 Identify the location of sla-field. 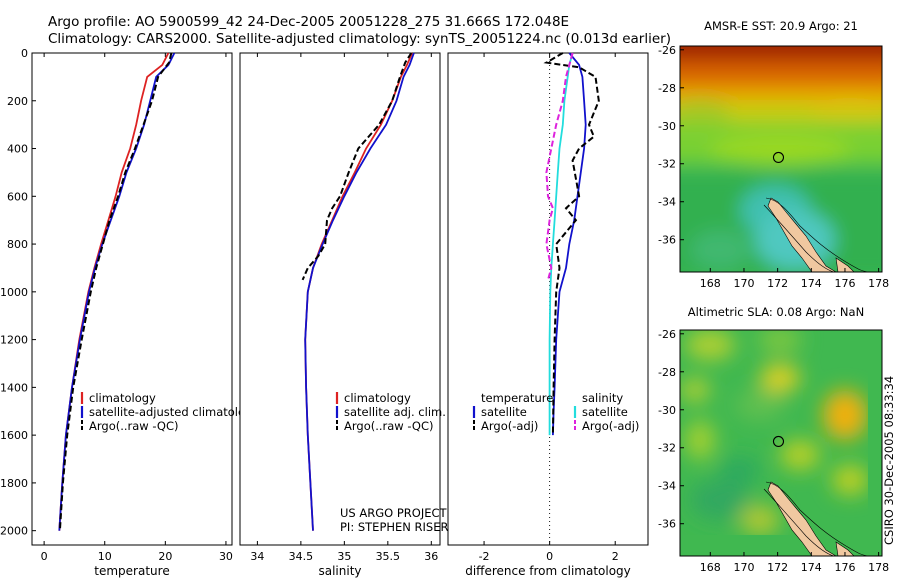
(781, 443).